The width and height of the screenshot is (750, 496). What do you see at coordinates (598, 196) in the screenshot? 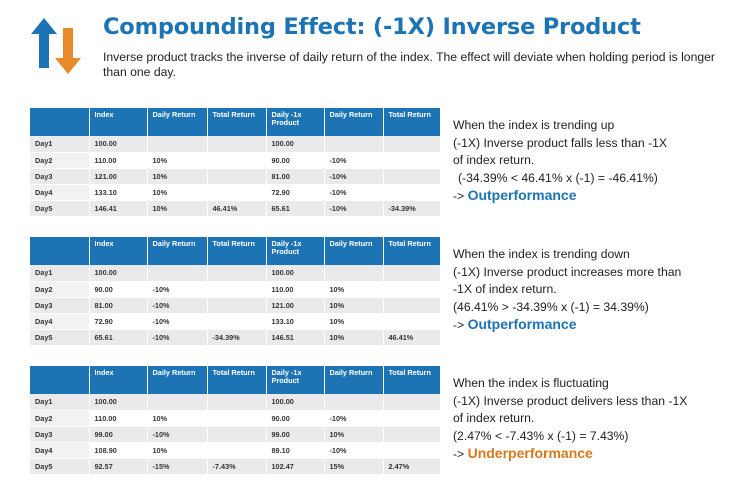
I see `note-result: -> Outperformance` at bounding box center [598, 196].